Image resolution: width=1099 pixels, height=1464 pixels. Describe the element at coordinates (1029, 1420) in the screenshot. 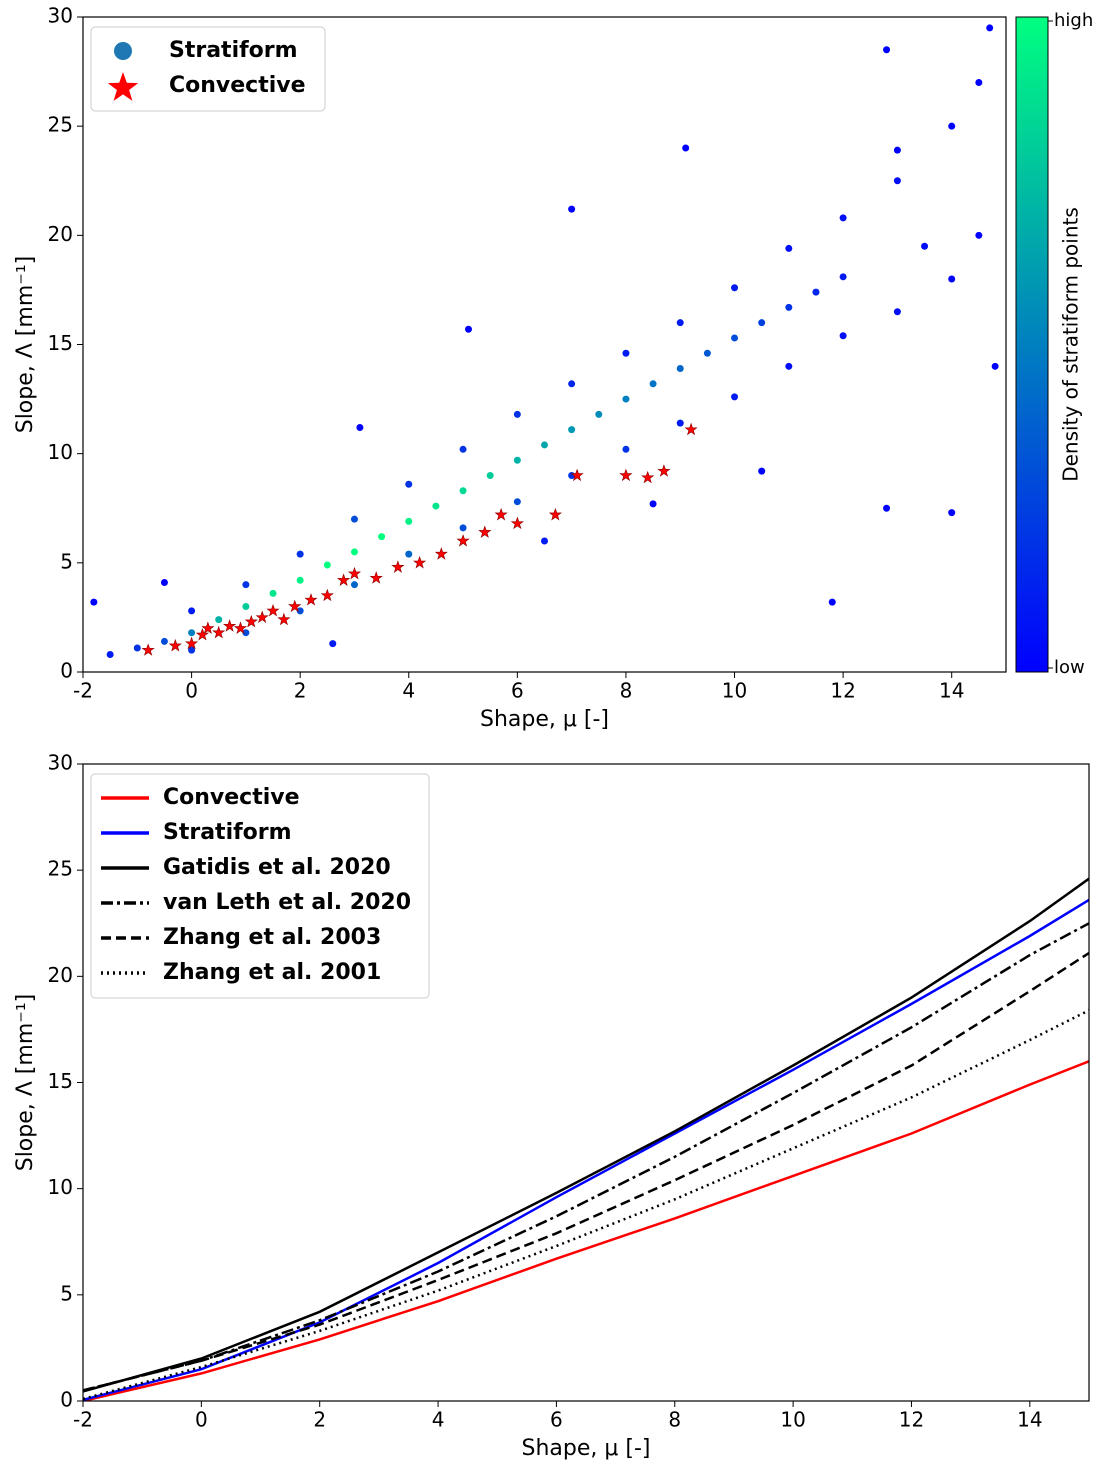

I see `x-tick-label: 14` at that location.